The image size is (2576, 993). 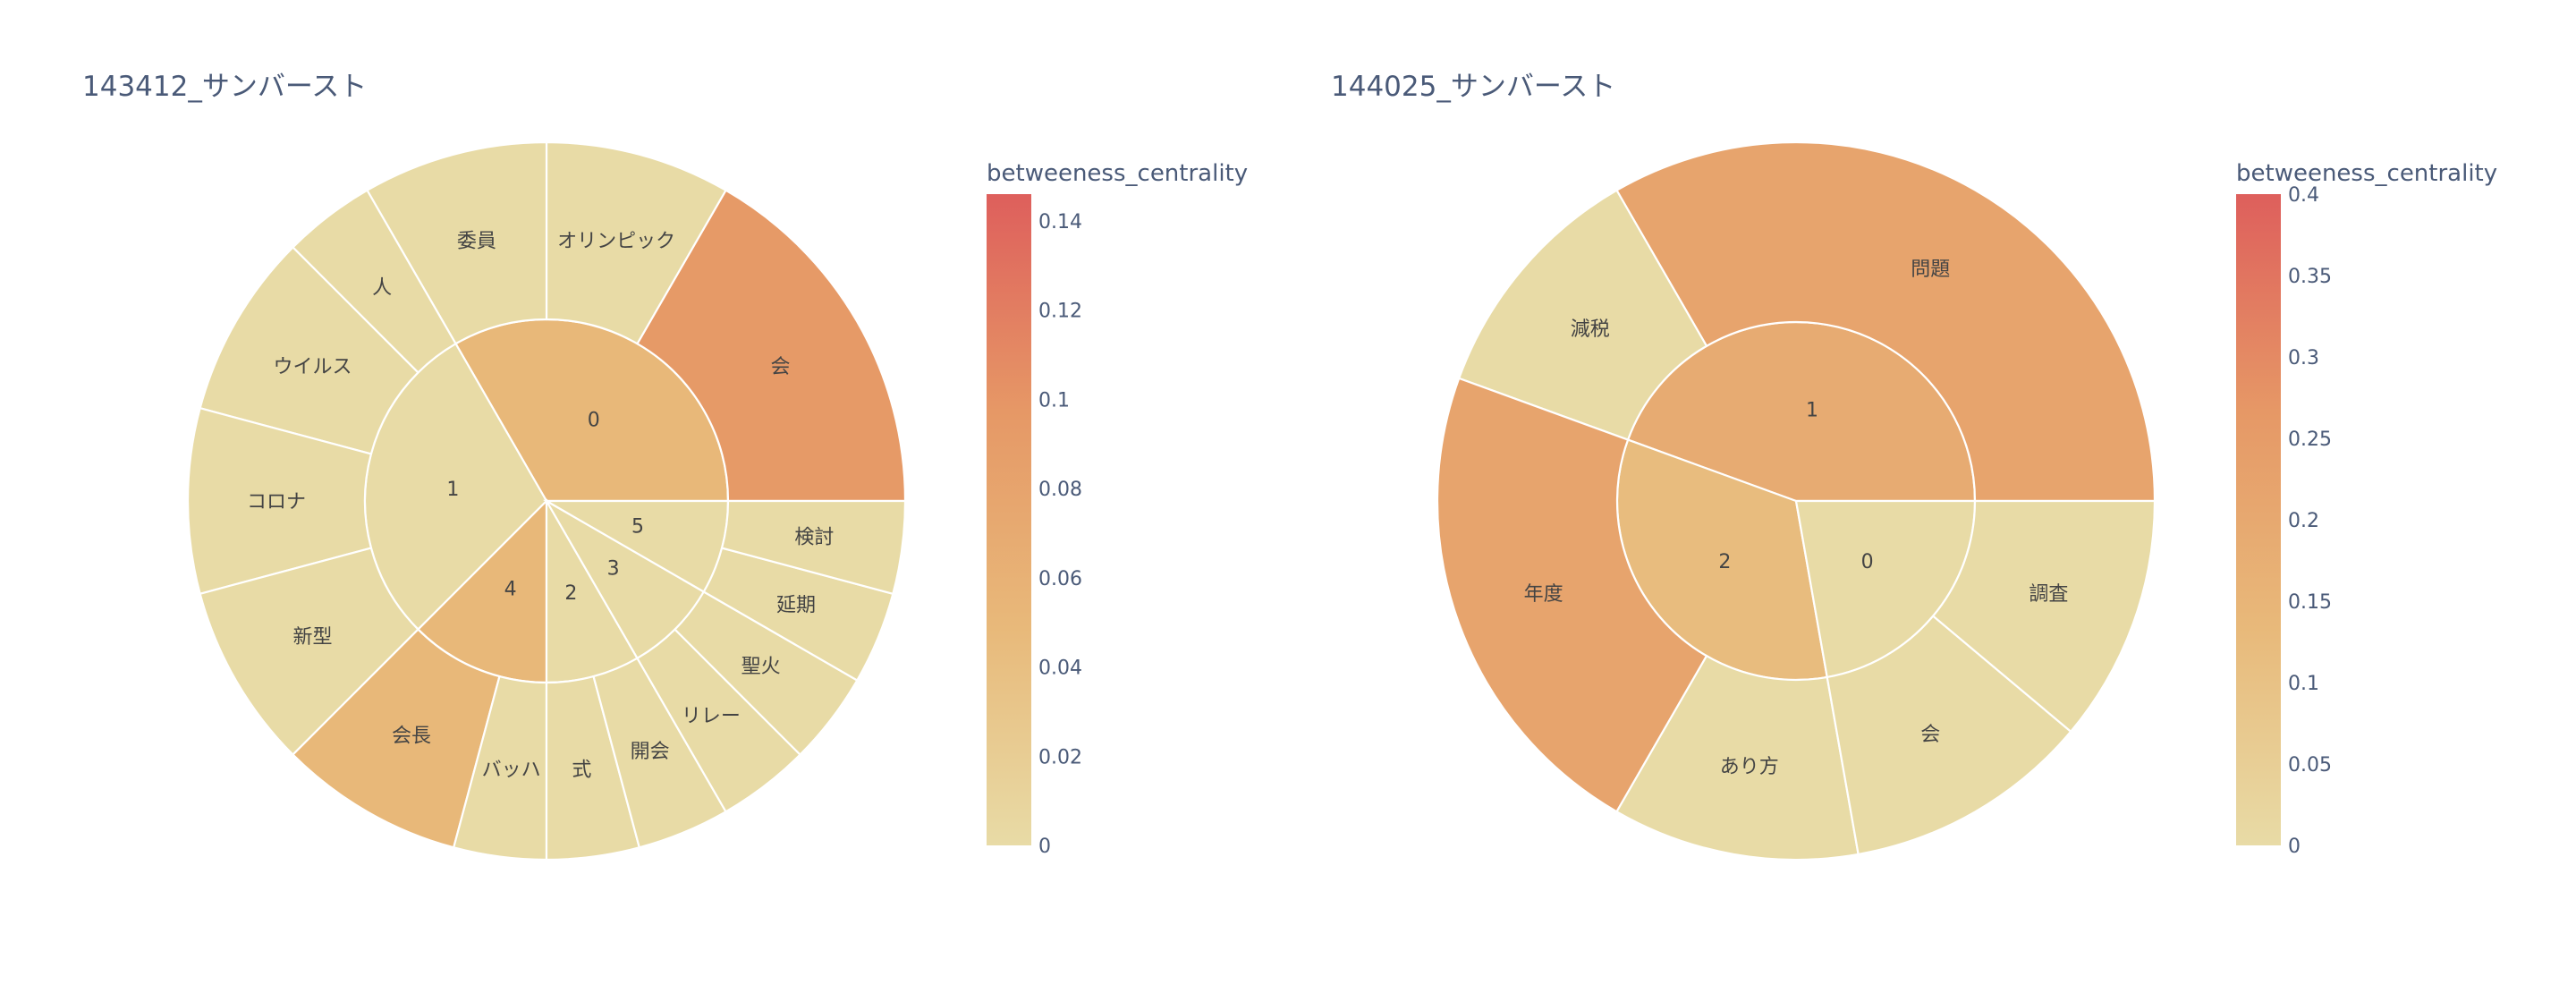 I want to click on colorbar-tick-label: 0.12, so click(x=1060, y=312).